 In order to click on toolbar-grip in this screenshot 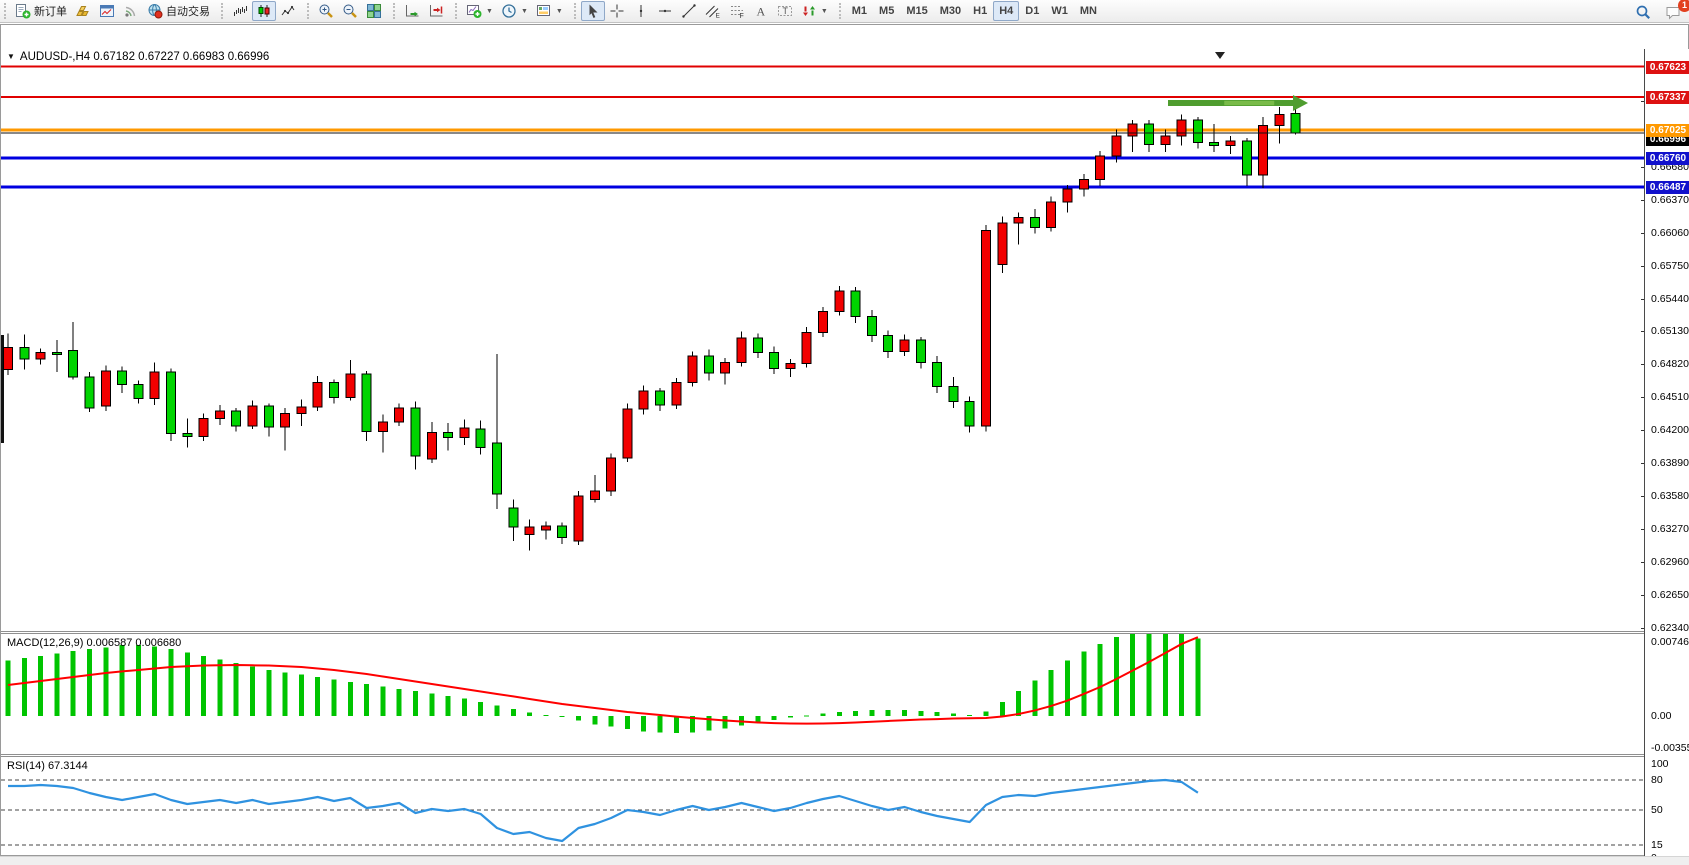, I will do `click(395, 11)`.